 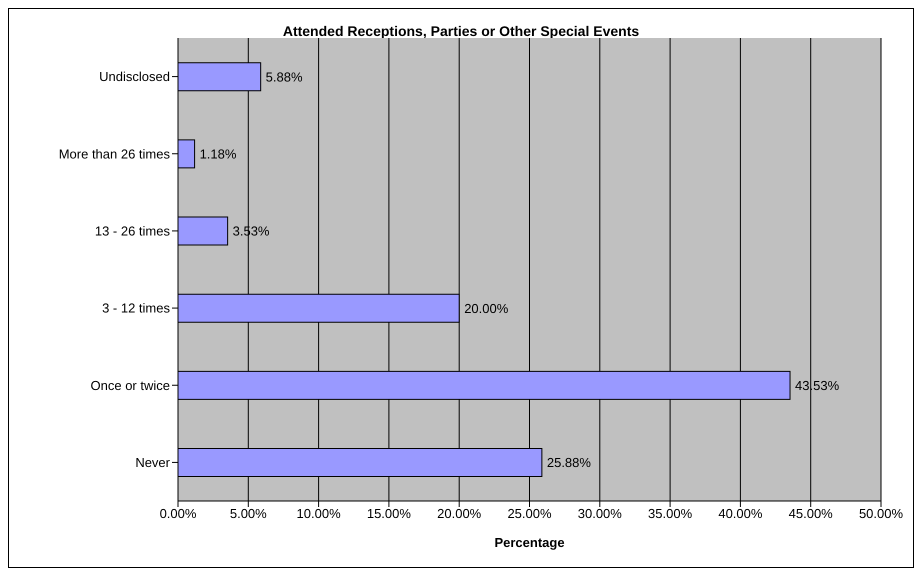 I want to click on x-tick-label: 25.00%, so click(x=529, y=514).